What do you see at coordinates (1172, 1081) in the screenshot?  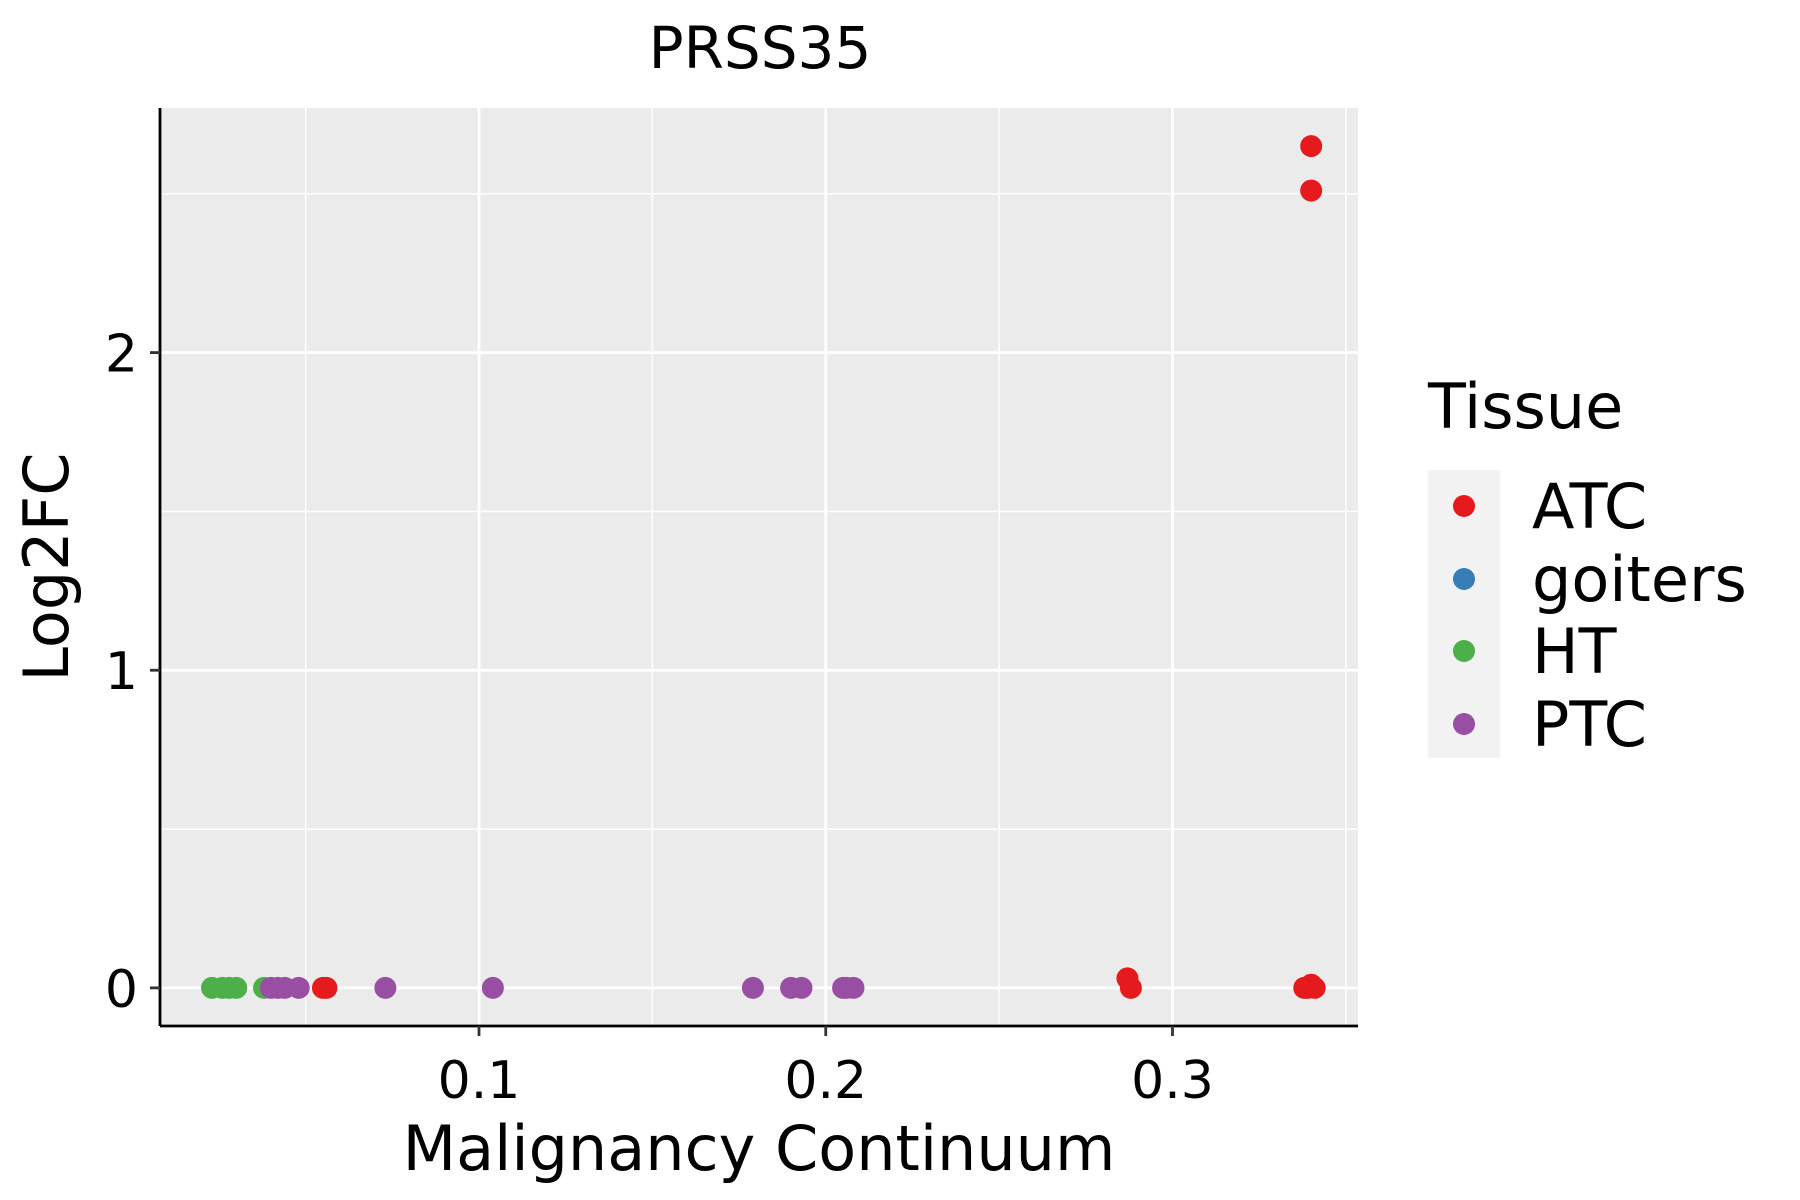 I see `x-tick-label: 0.3` at bounding box center [1172, 1081].